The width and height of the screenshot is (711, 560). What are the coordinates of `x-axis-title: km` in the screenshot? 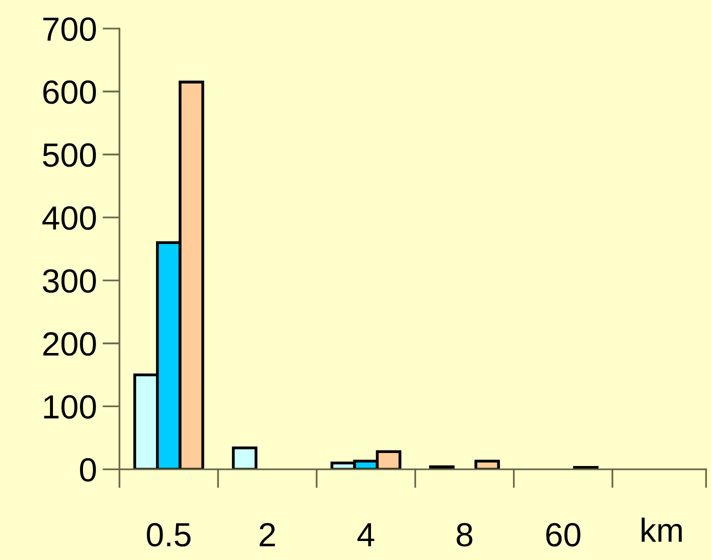 It's located at (662, 530).